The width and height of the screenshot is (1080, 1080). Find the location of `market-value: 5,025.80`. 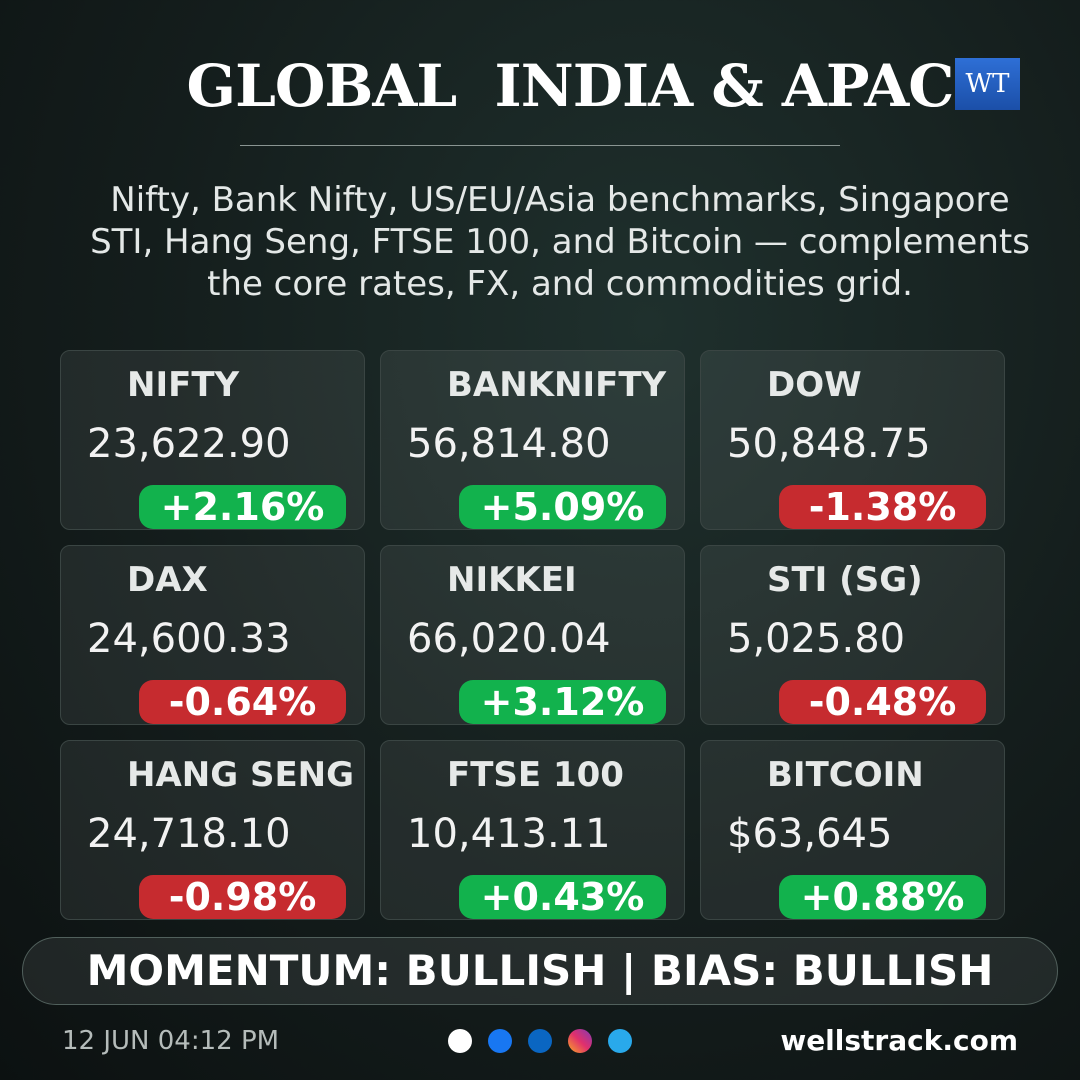

market-value: 5,025.80 is located at coordinates (816, 639).